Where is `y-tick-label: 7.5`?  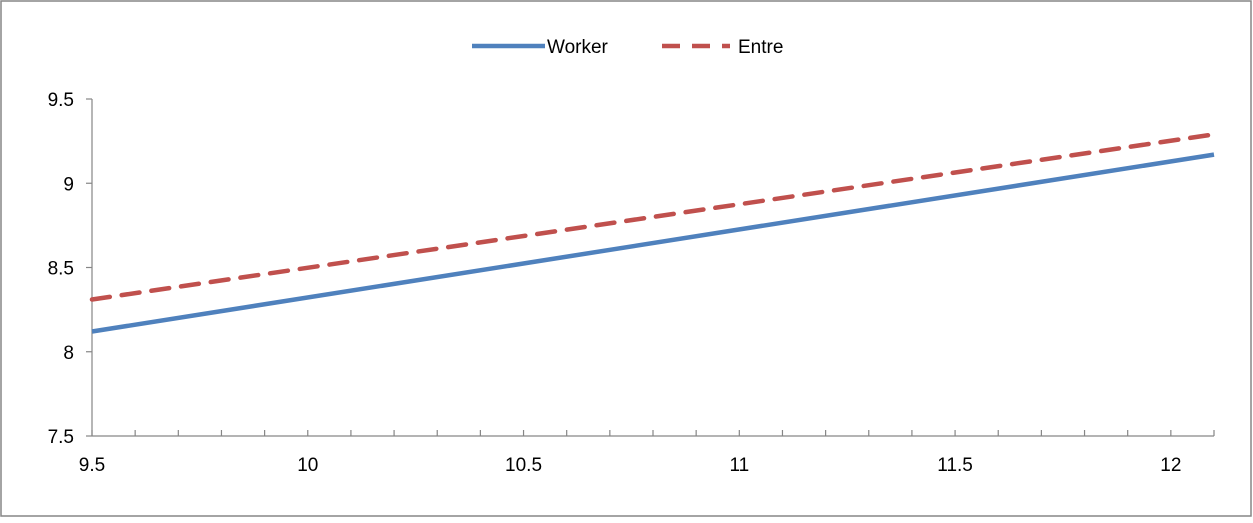 y-tick-label: 7.5 is located at coordinates (61, 437).